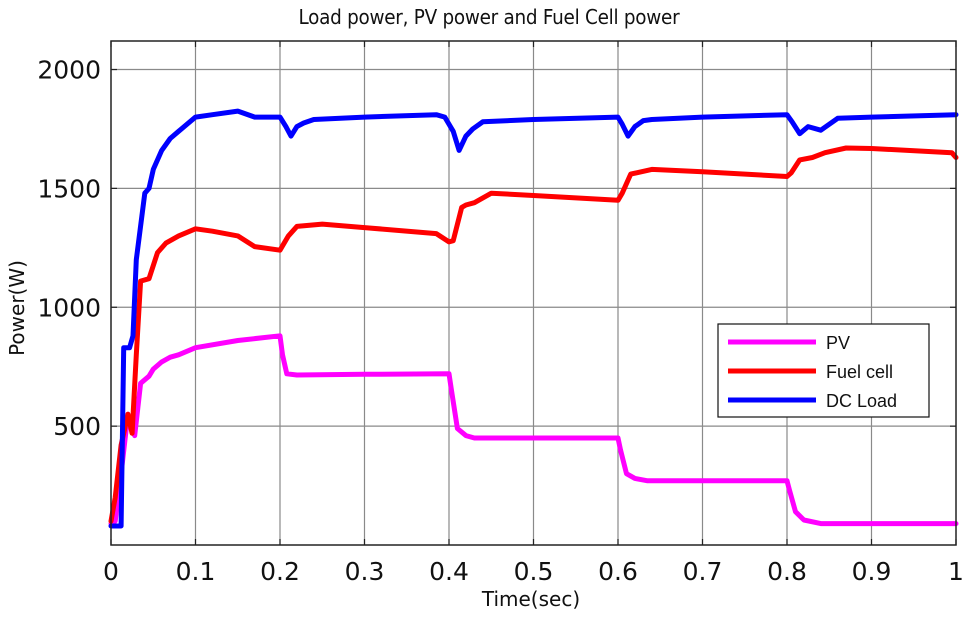 This screenshot has width=969, height=617. What do you see at coordinates (530, 599) in the screenshot?
I see `x-axis-label: Time(sec)` at bounding box center [530, 599].